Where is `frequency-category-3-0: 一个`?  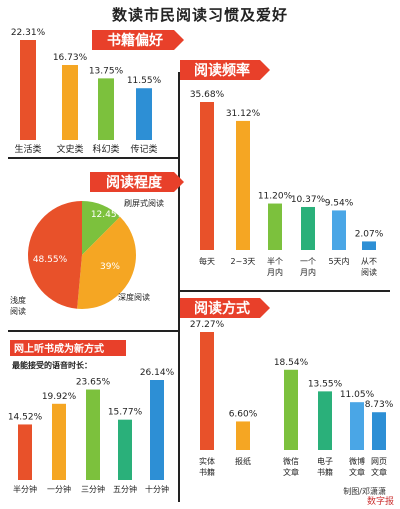
frequency-category-3-0: 一个 is located at coordinates (308, 261).